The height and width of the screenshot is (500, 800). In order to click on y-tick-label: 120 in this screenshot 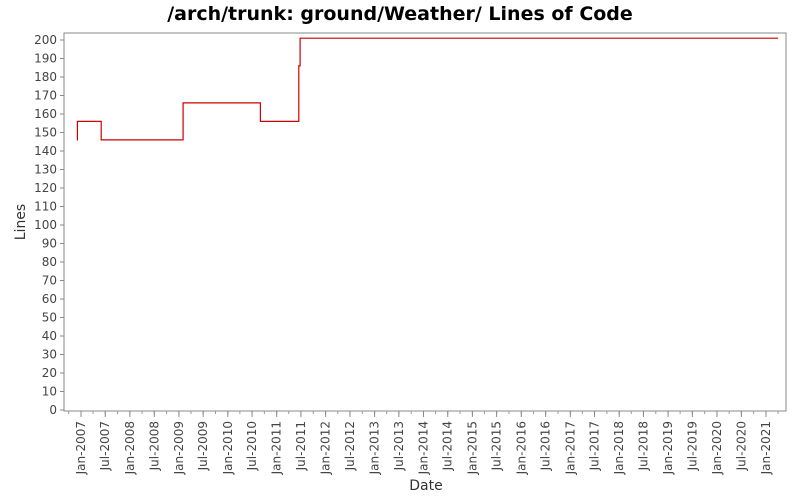, I will do `click(45, 188)`.